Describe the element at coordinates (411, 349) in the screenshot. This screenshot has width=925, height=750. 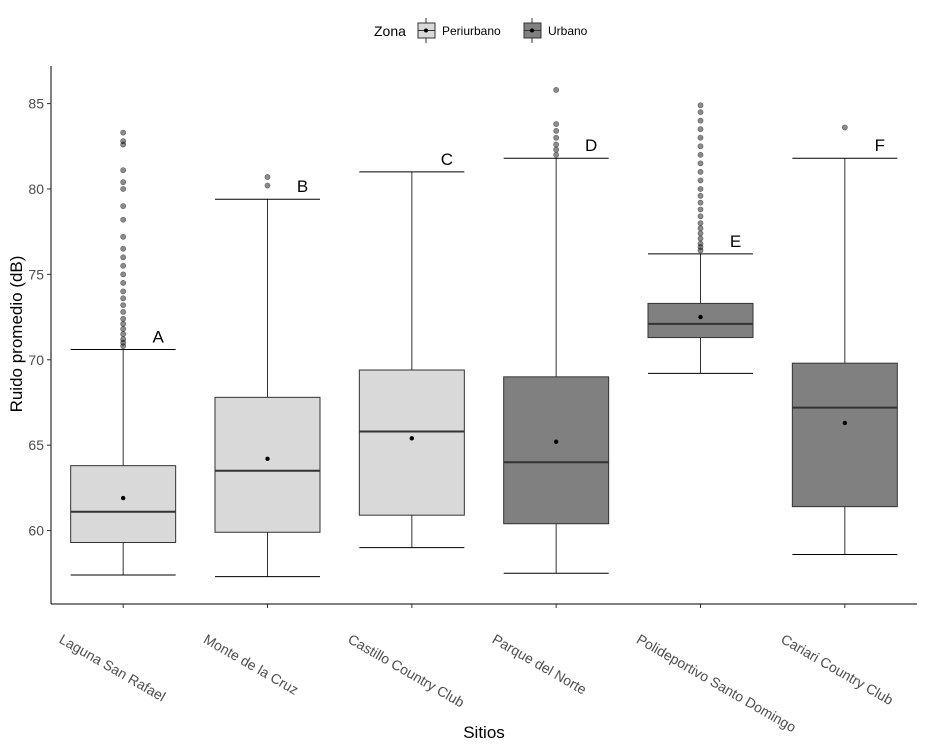
I see `box-3: C` at that location.